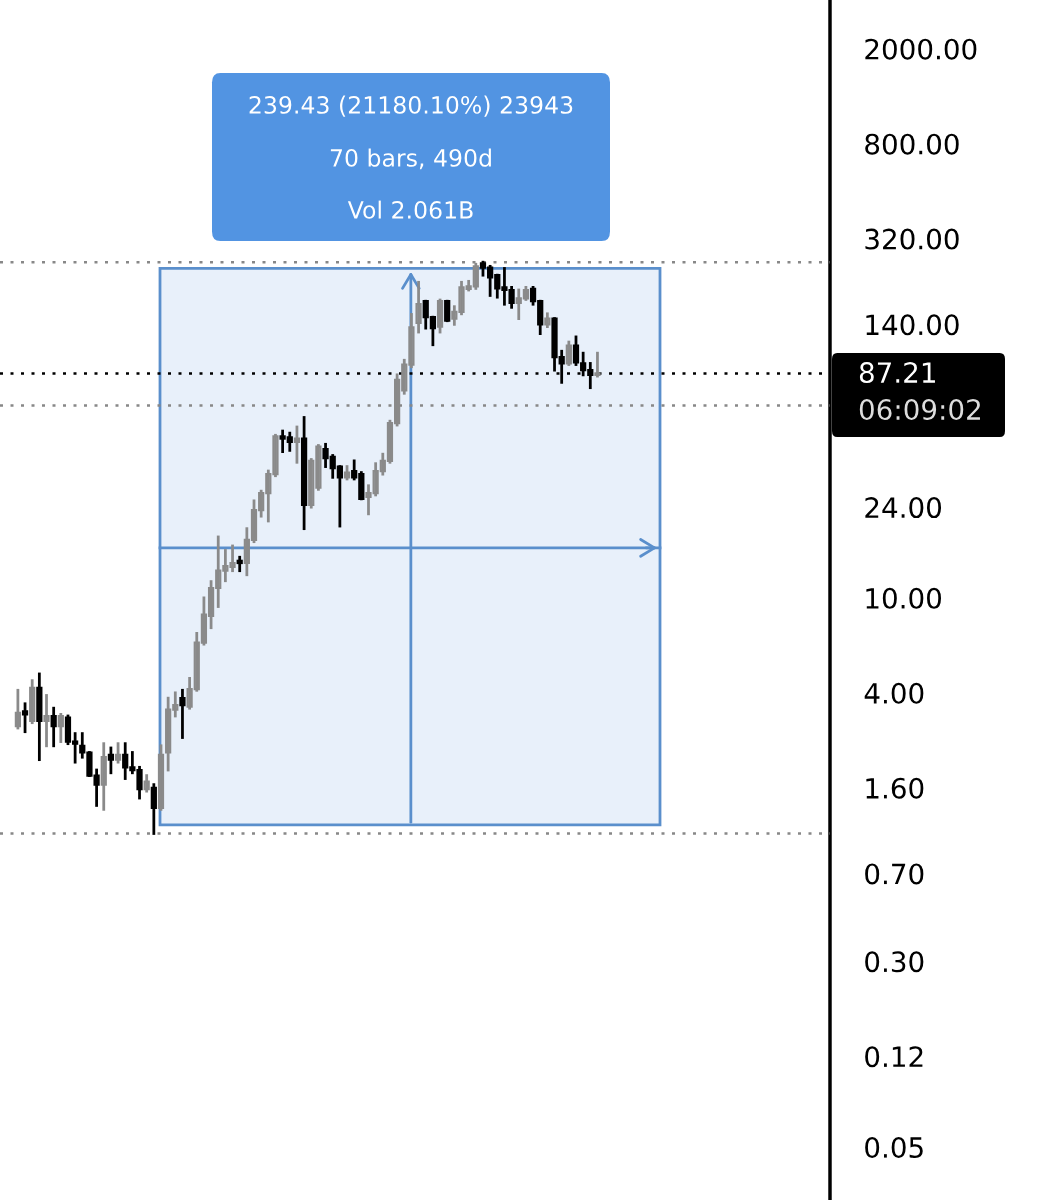 Image resolution: width=1042 pixels, height=1200 pixels. What do you see at coordinates (894, 1147) in the screenshot?
I see `y-tick-label: 0.05` at bounding box center [894, 1147].